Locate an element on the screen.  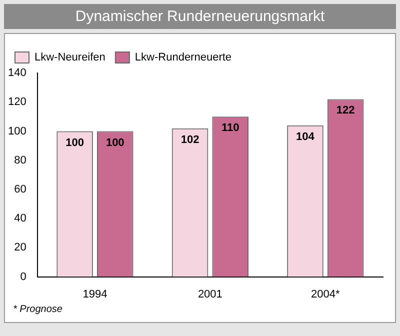
y-tick-label: 40 is located at coordinates (20, 218).